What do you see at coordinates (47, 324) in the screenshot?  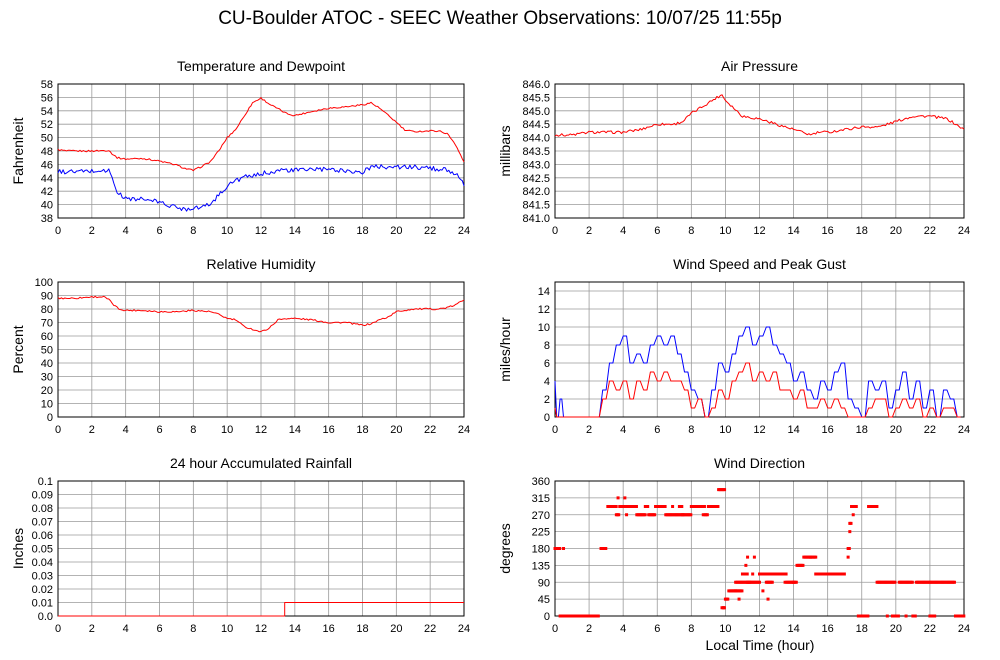 I see `y-tick-label: 70` at bounding box center [47, 324].